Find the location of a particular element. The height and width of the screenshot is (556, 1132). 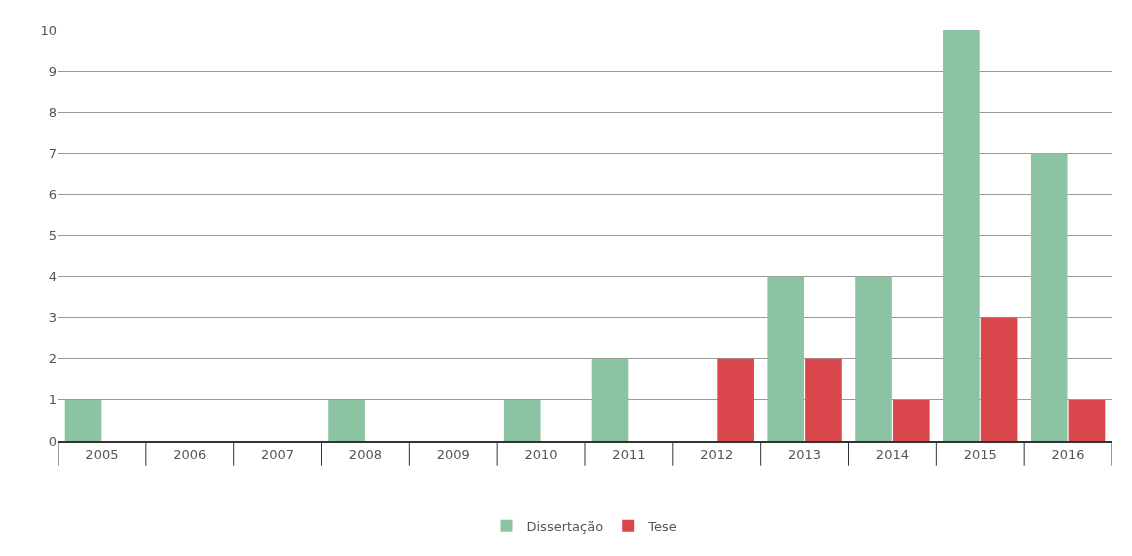

y-tick-label: 7 is located at coordinates (52, 153).